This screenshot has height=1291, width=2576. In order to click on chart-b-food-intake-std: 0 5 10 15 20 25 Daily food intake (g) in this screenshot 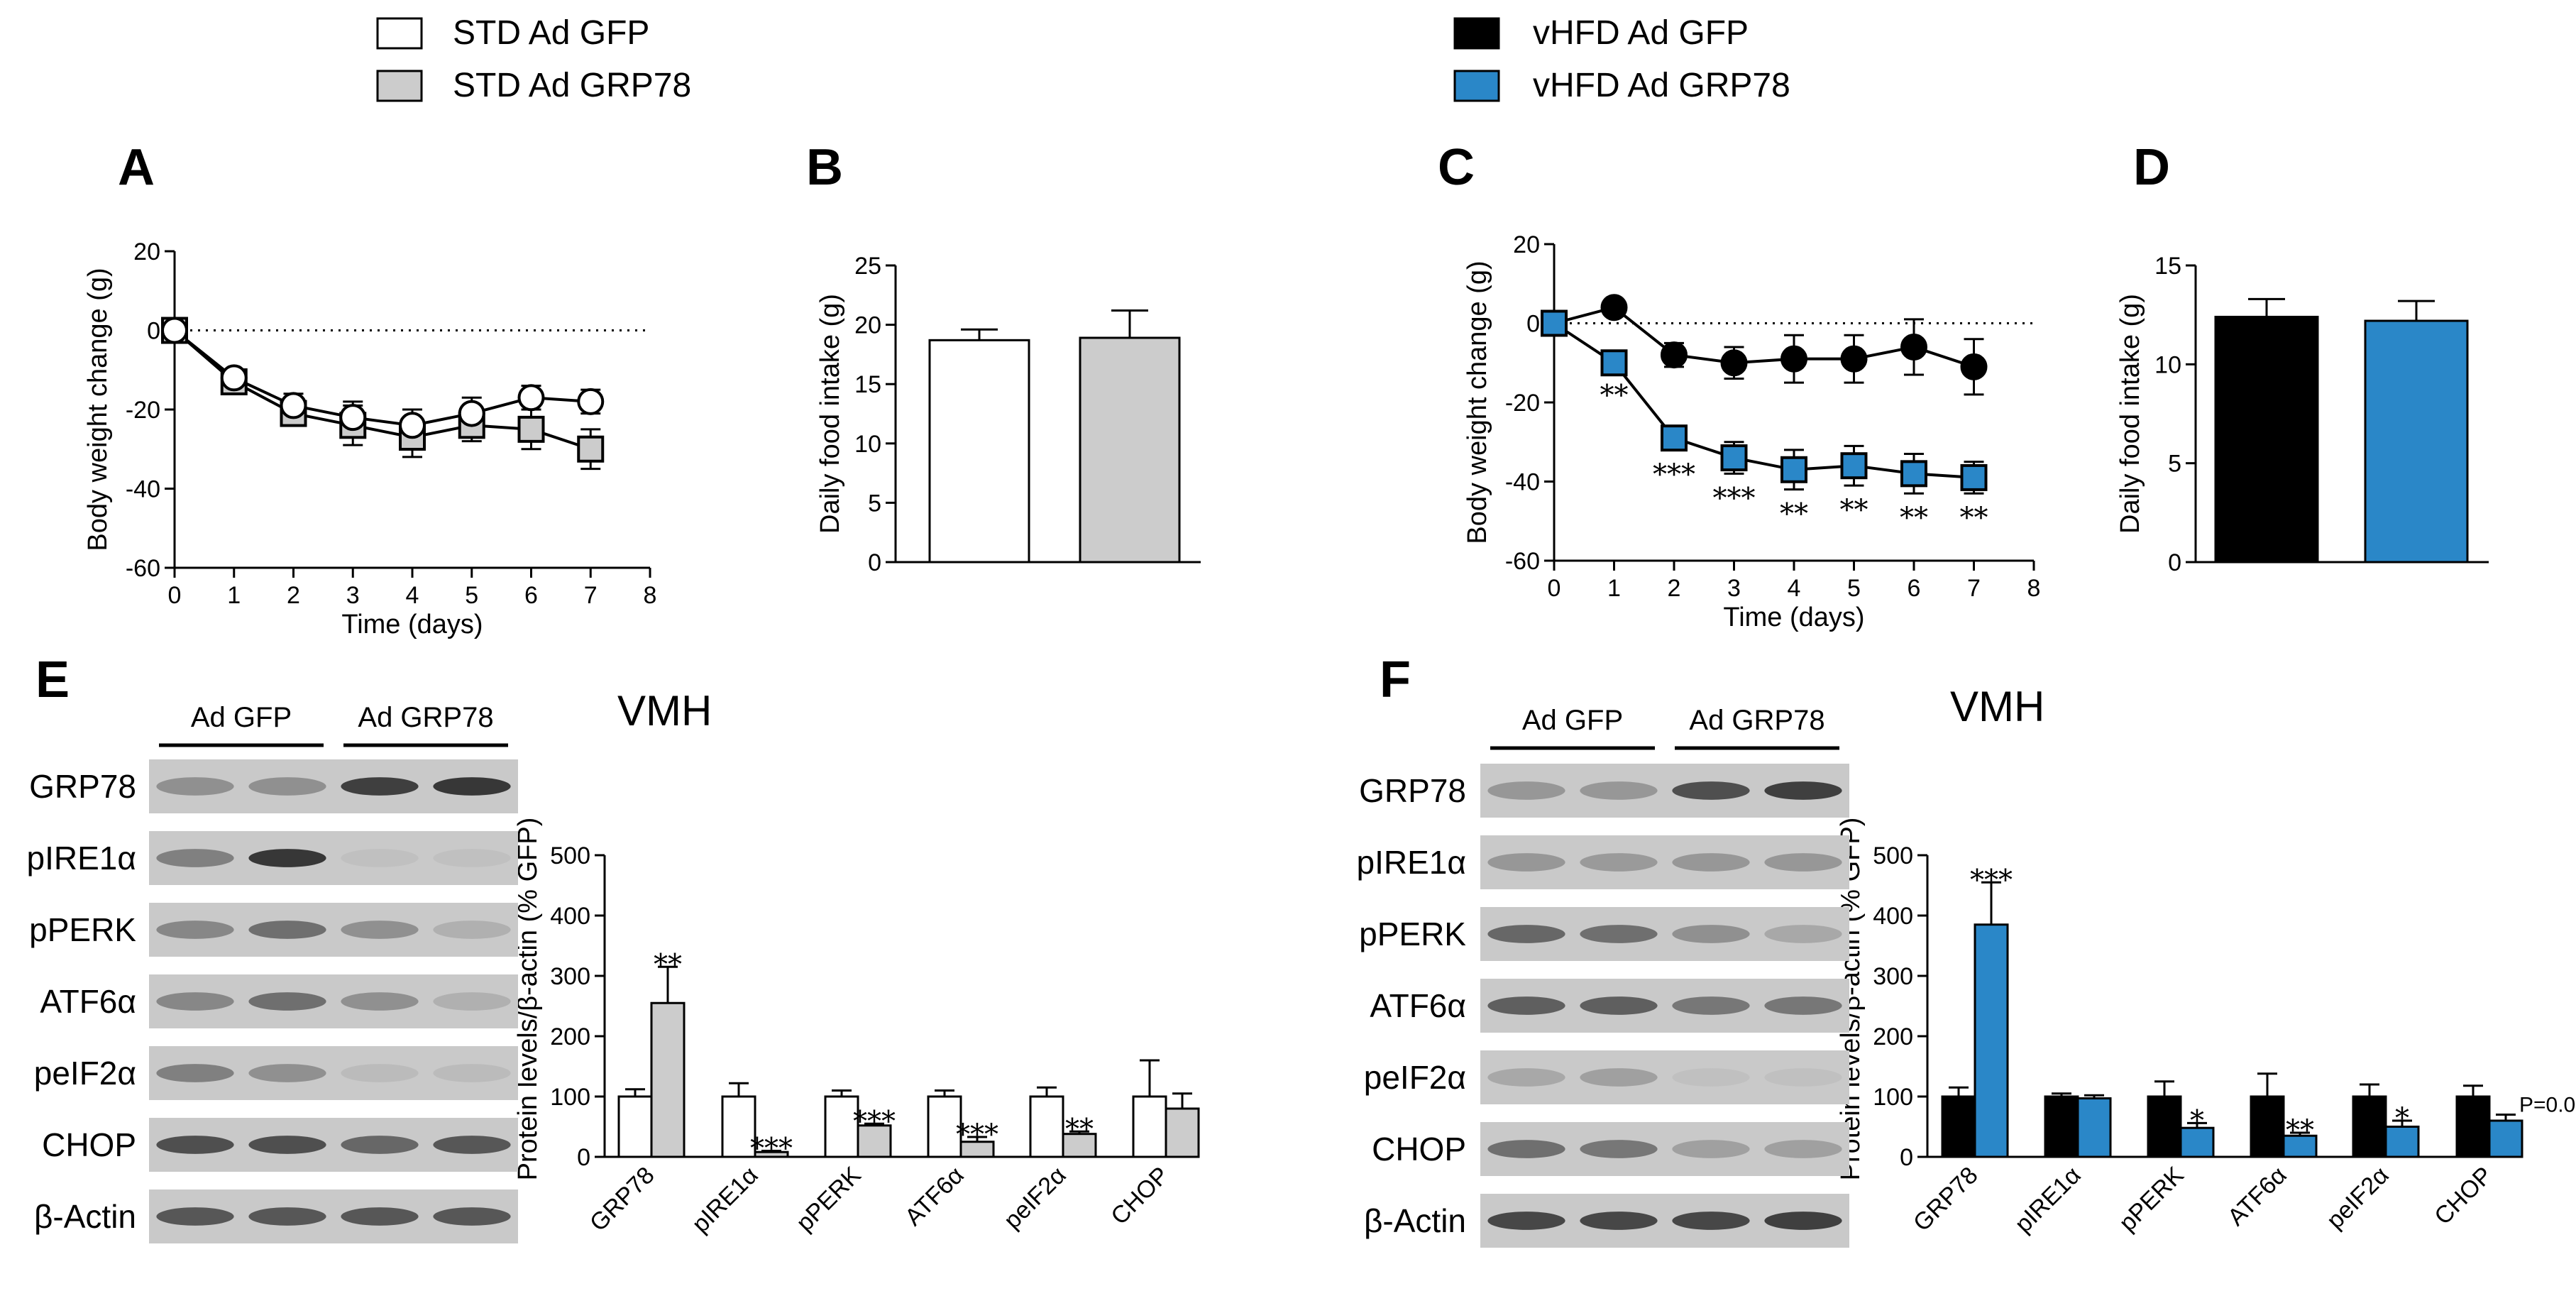, I will do `click(1008, 415)`.